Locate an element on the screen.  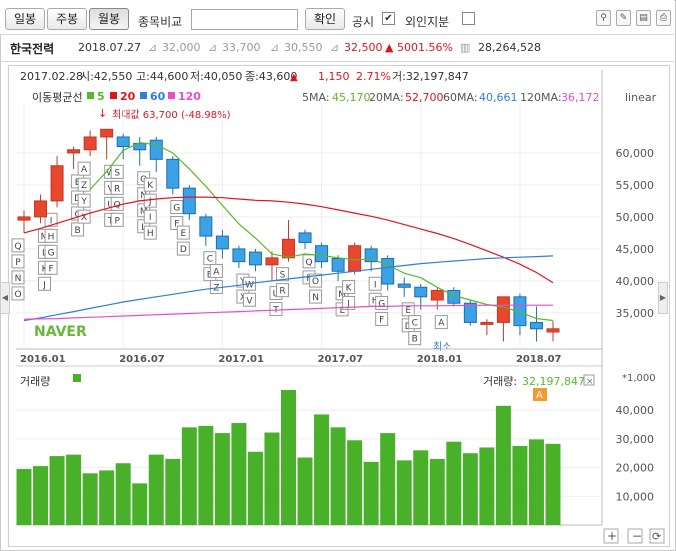
reset-icon: ⟳ is located at coordinates (656, 536).